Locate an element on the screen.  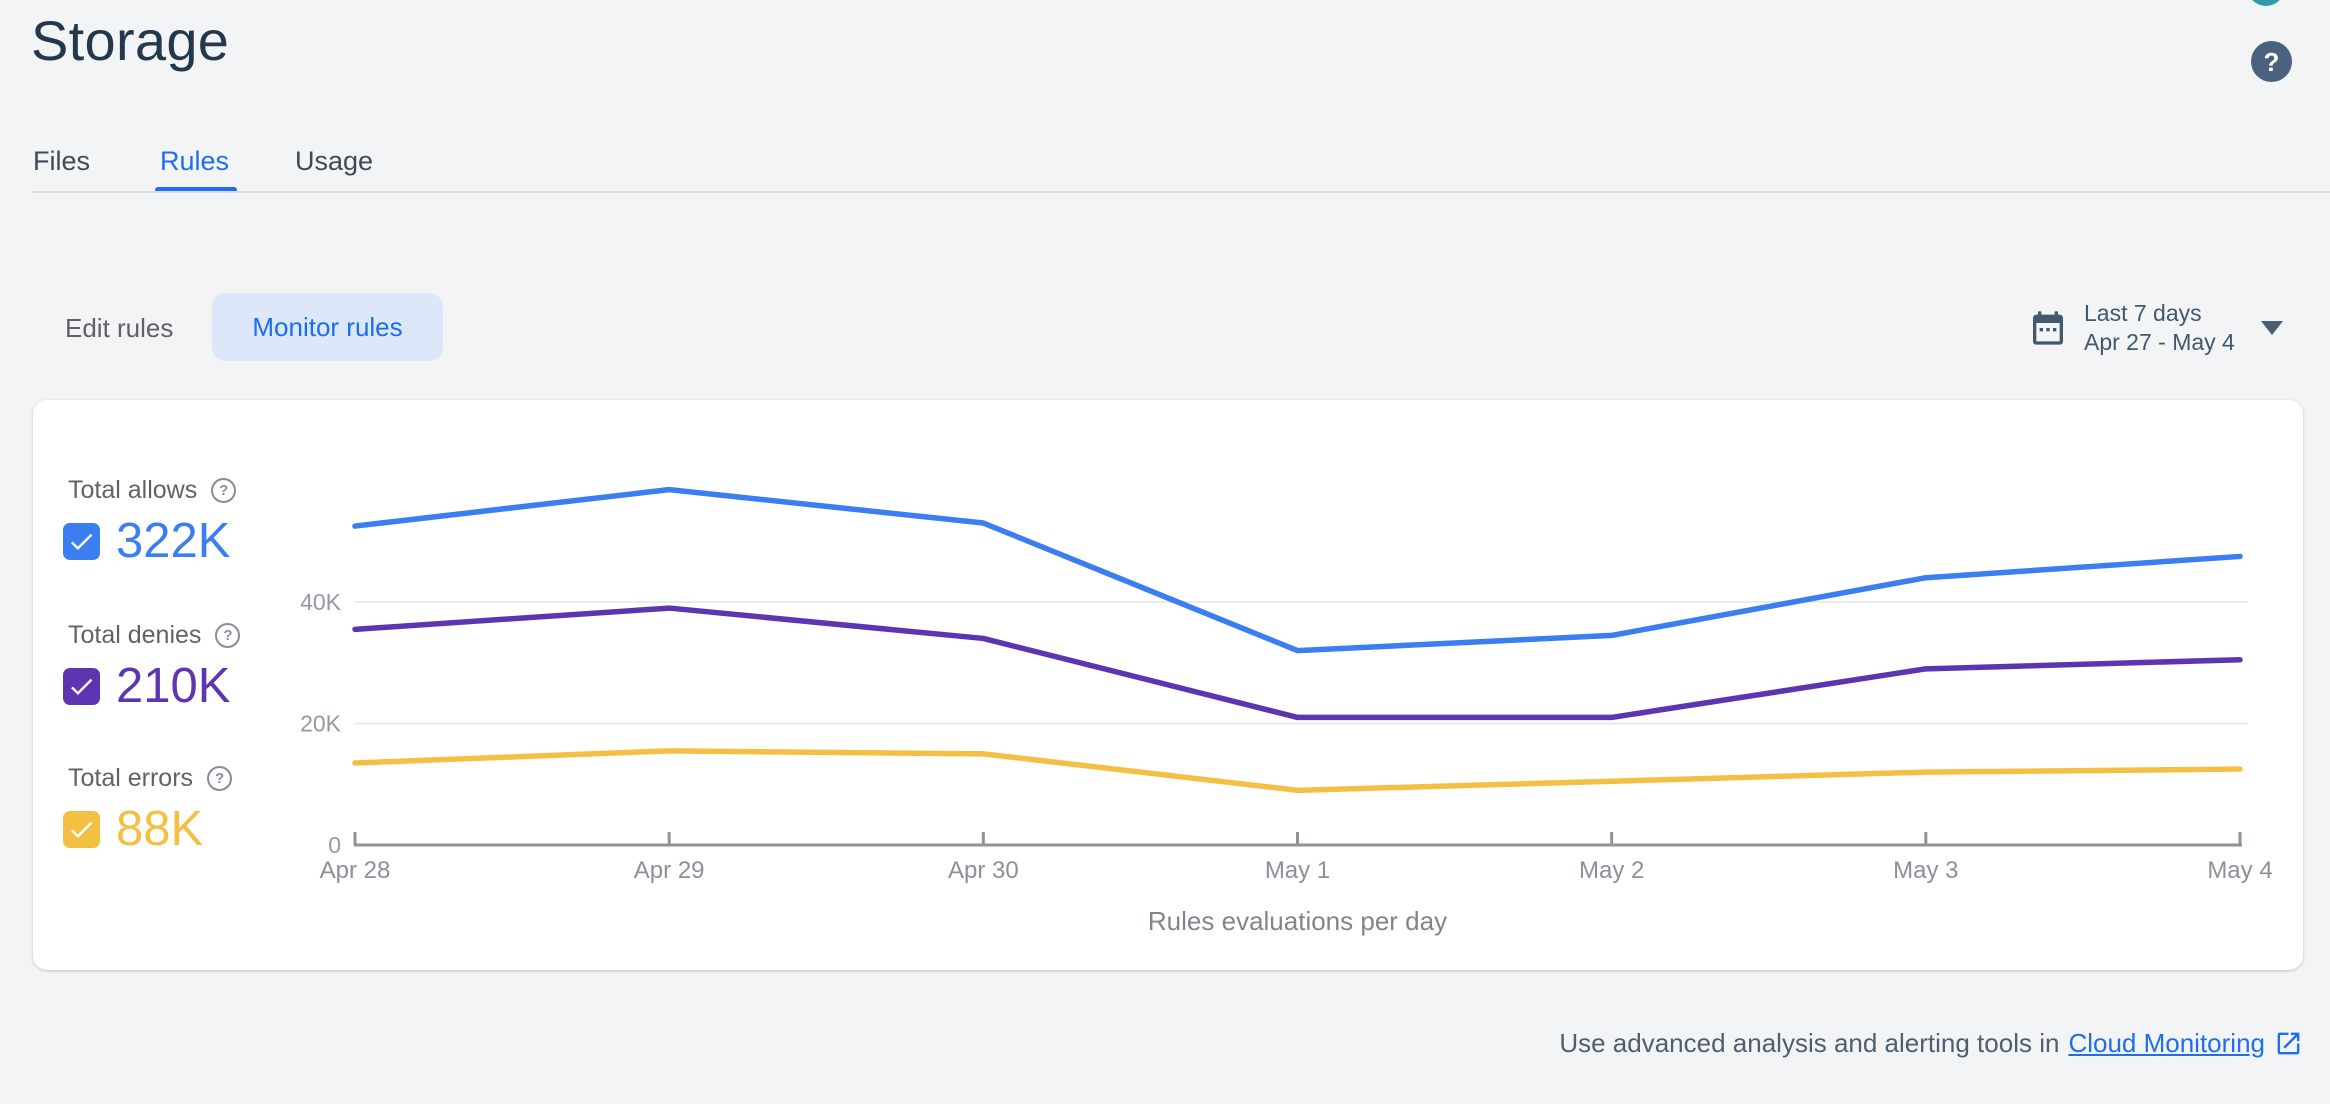
stat-total-allows: Total allows ? 322K is located at coordinates (150, 521).